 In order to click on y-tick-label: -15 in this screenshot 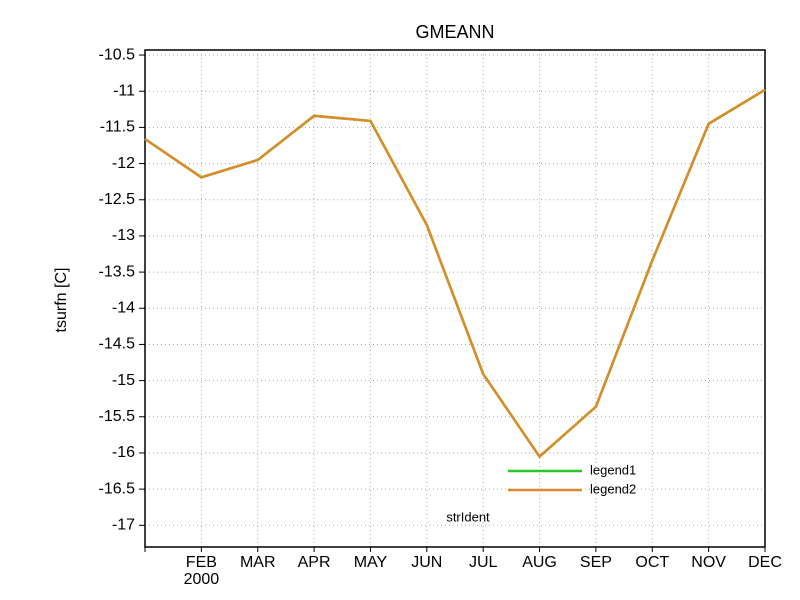, I will do `click(123, 380)`.